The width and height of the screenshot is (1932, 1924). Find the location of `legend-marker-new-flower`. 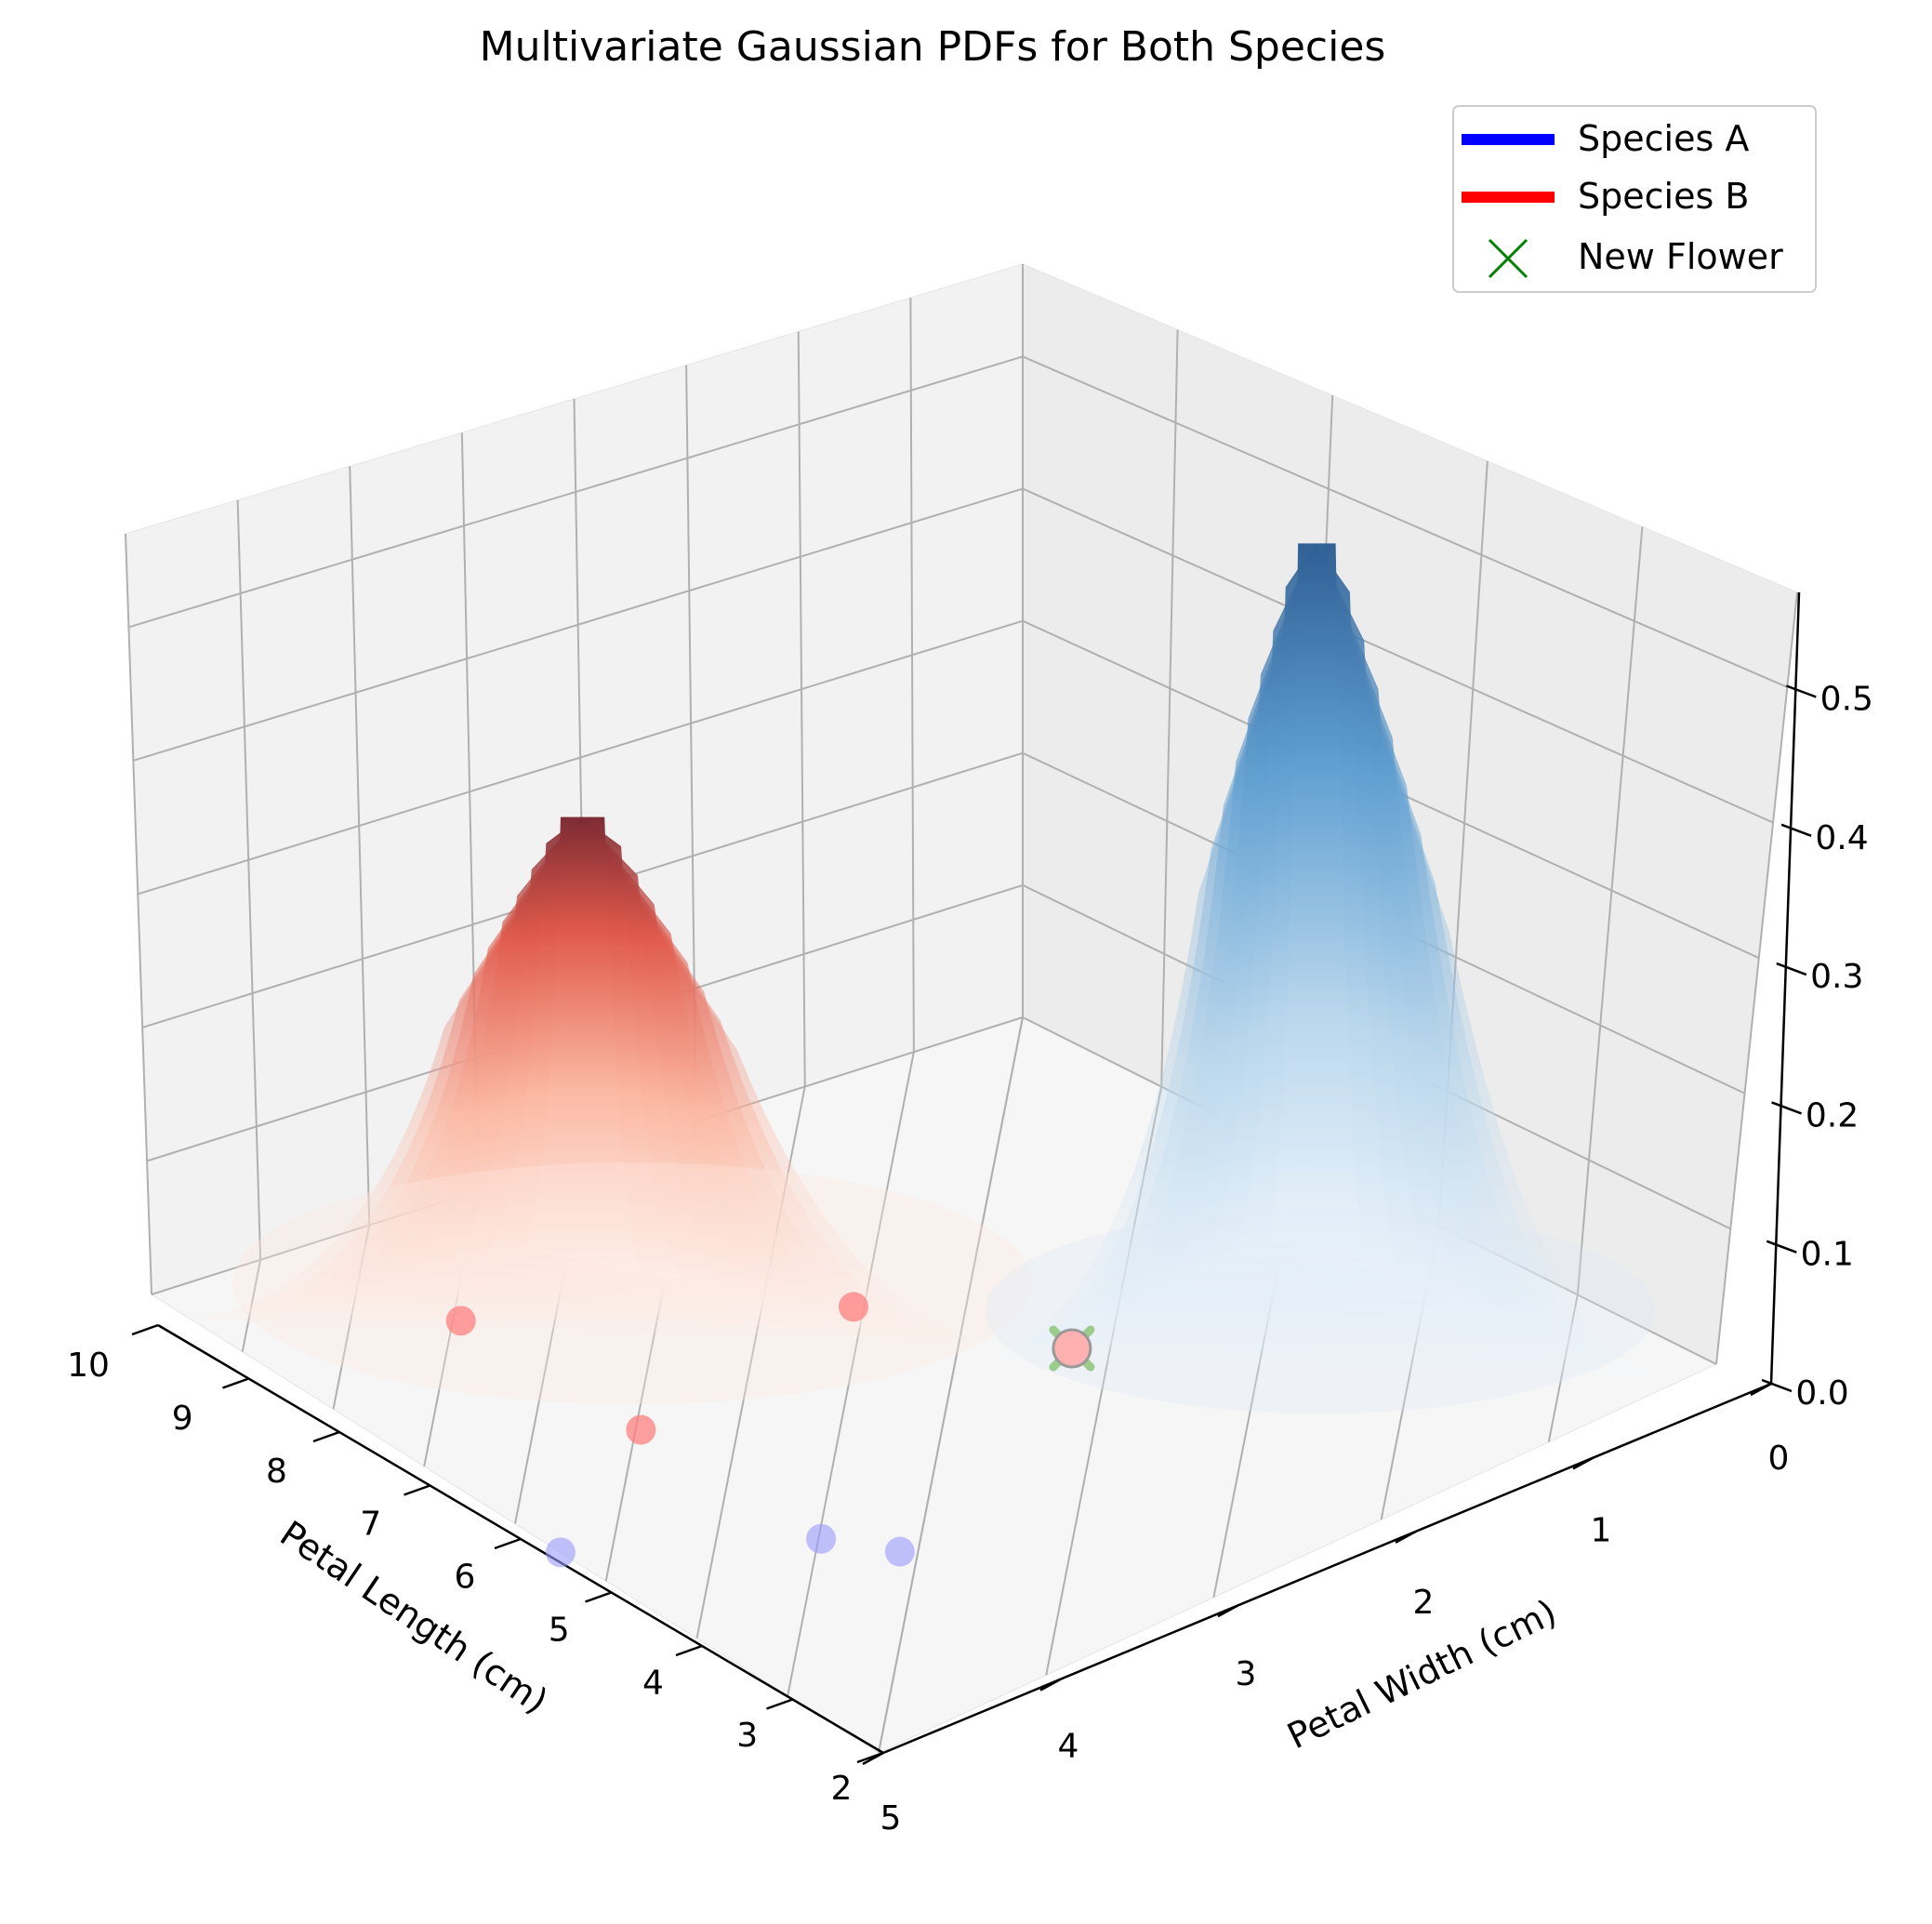

legend-marker-new-flower is located at coordinates (1508, 258).